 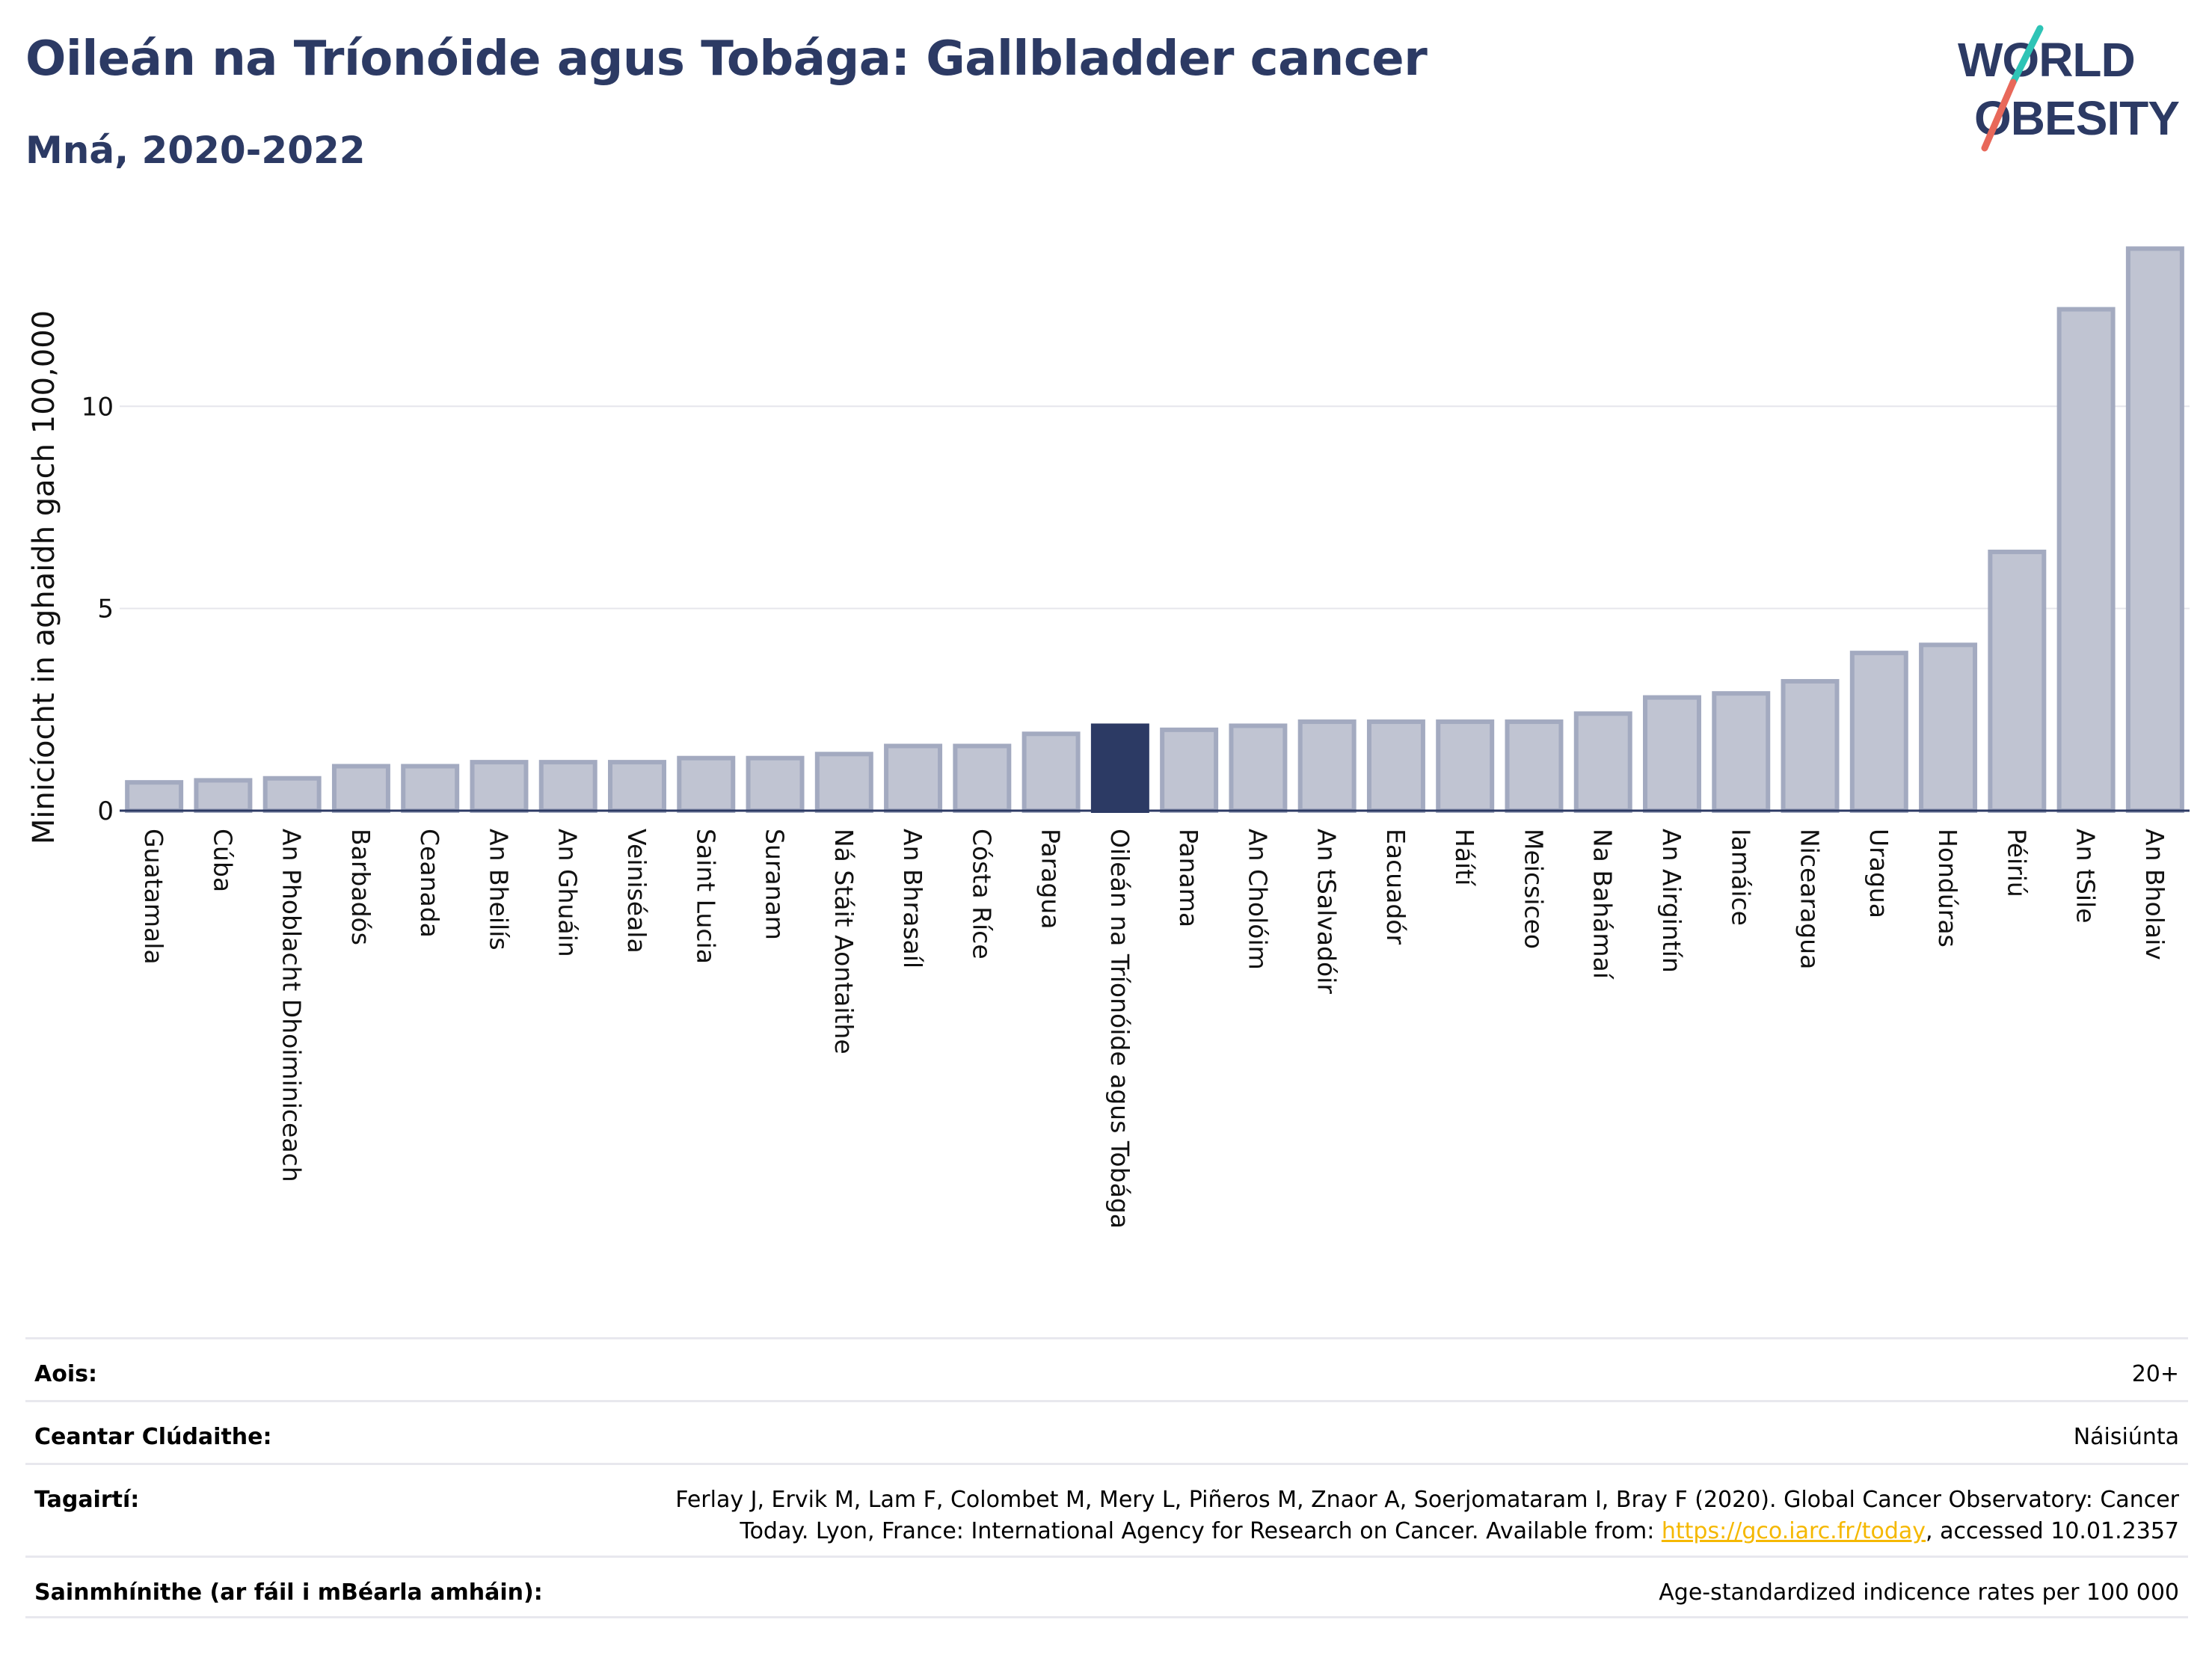 What do you see at coordinates (982, 778) in the screenshot?
I see `bar-c-sta-r-ce` at bounding box center [982, 778].